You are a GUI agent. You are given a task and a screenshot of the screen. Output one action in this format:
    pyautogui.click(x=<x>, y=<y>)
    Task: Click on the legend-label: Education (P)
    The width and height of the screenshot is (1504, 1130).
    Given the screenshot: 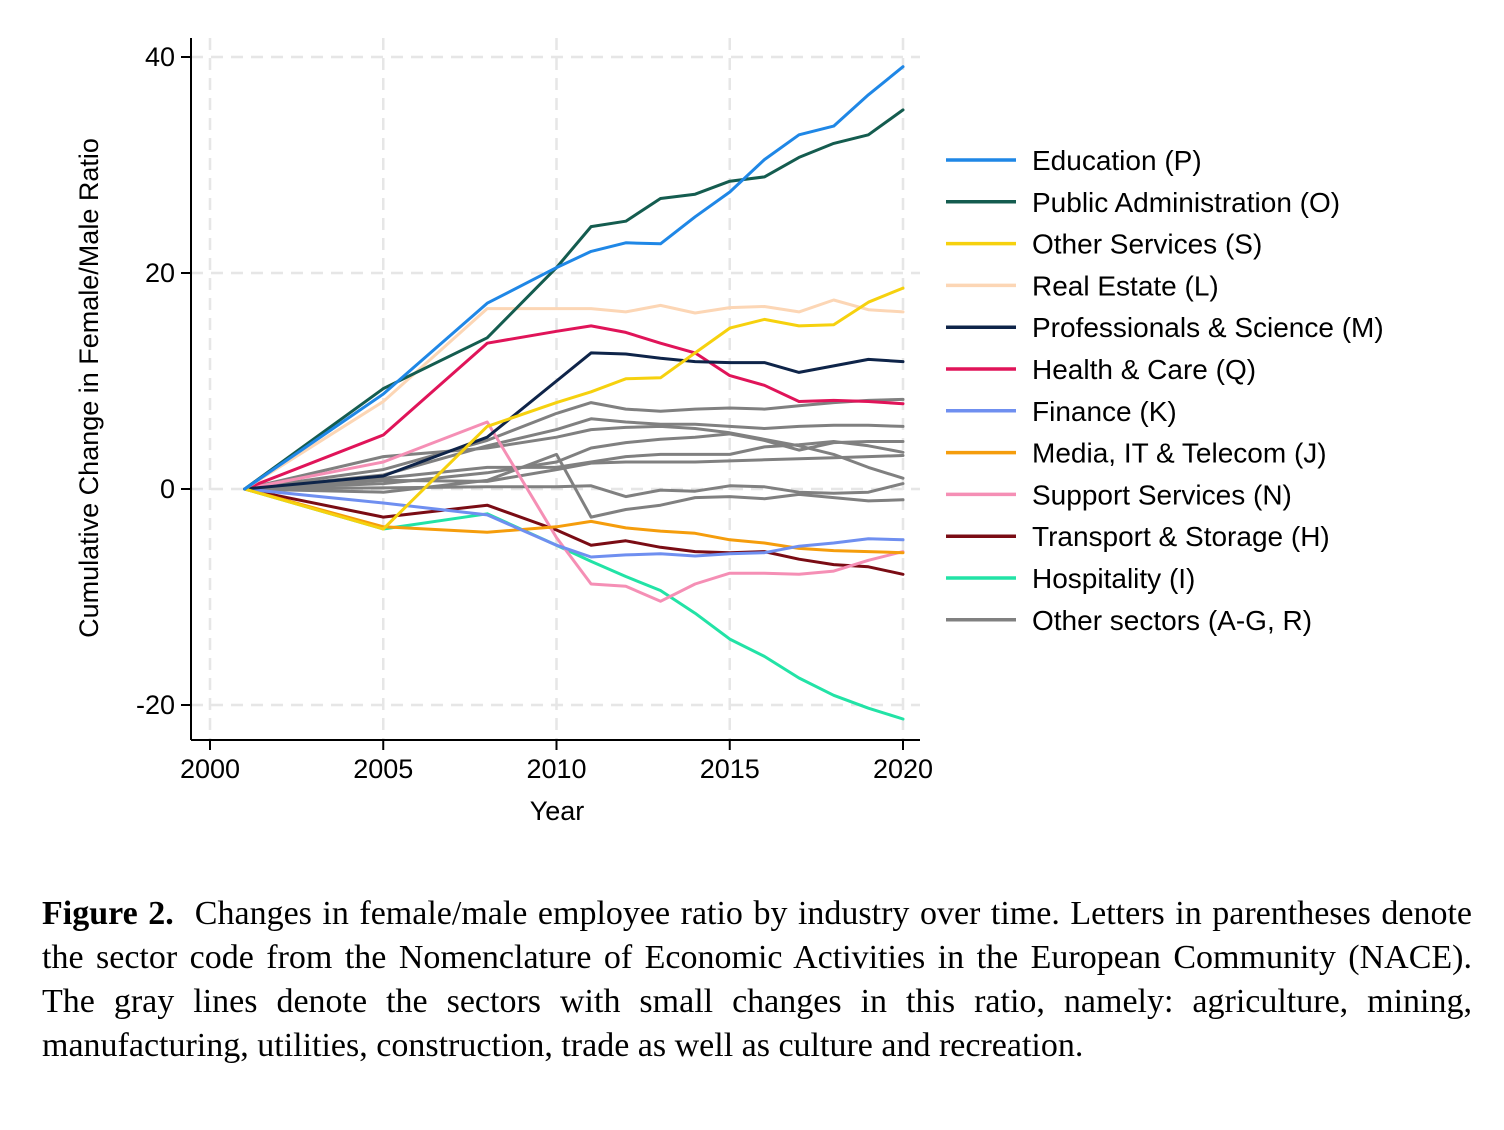 What is the action you would take?
    pyautogui.click(x=1117, y=160)
    